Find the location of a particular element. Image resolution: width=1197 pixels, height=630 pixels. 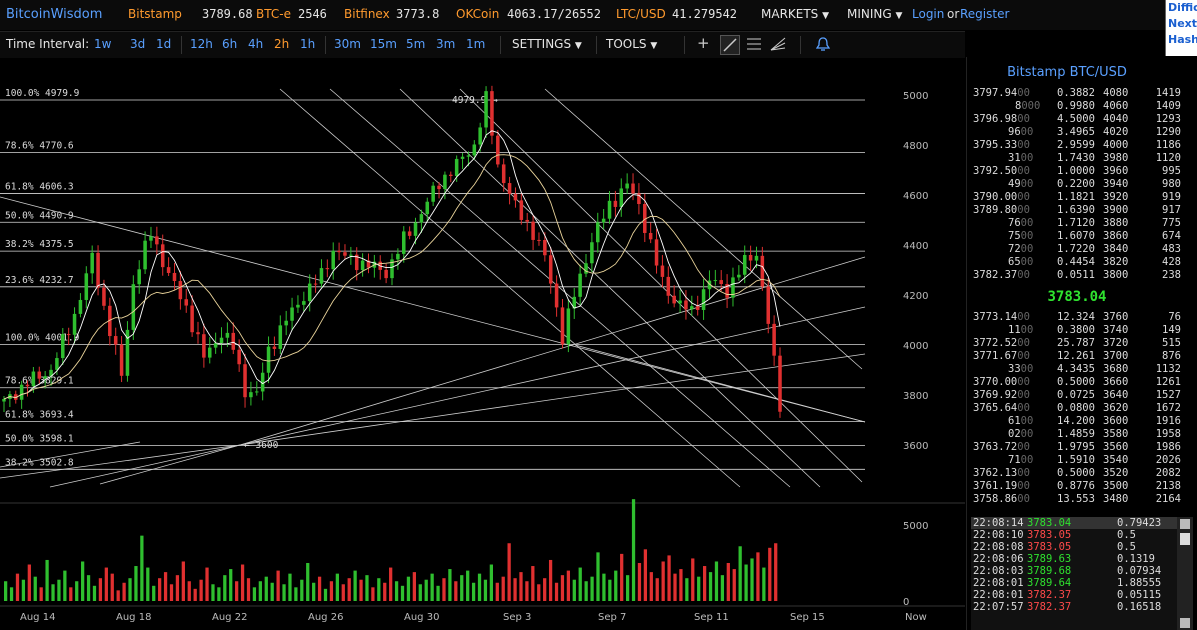

interval-12h: 12h is located at coordinates (201, 44).